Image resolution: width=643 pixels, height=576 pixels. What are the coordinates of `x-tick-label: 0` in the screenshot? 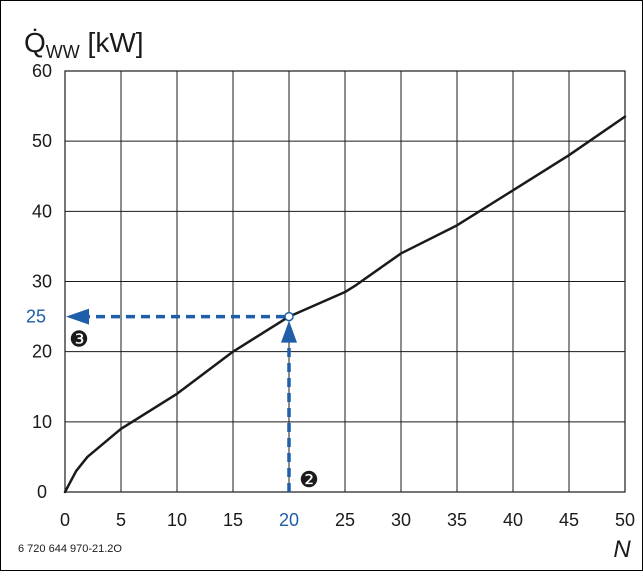 It's located at (65, 520).